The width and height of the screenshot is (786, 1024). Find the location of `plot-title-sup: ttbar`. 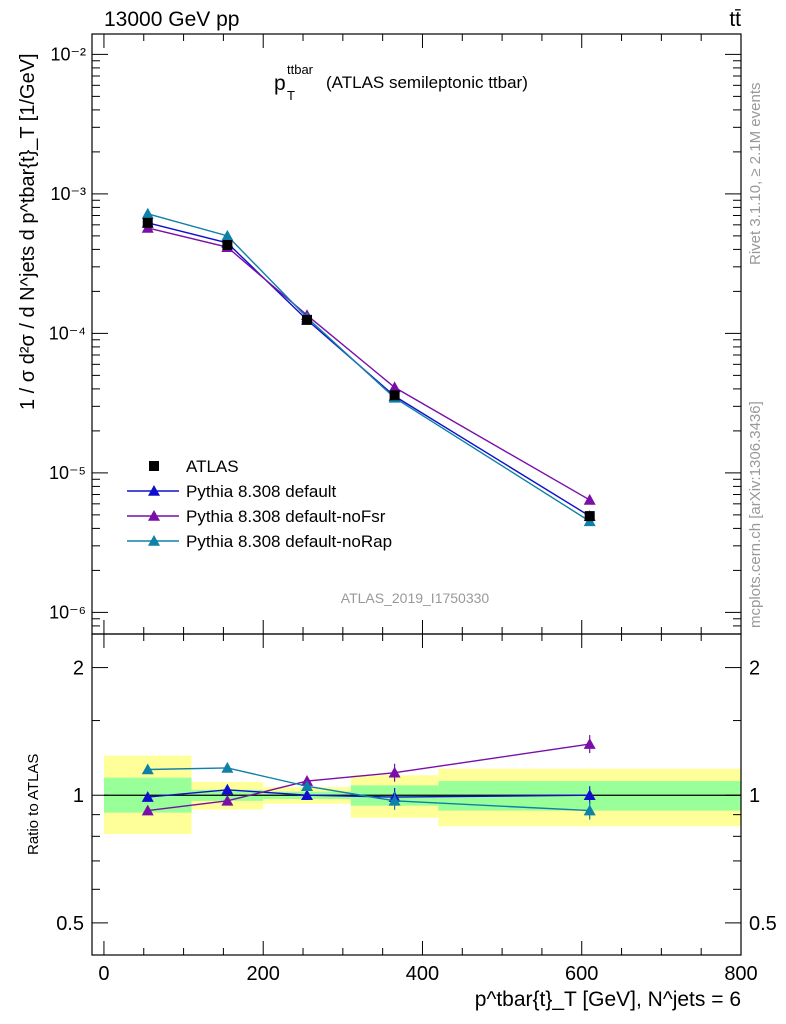

plot-title-sup: ttbar is located at coordinates (300, 69).